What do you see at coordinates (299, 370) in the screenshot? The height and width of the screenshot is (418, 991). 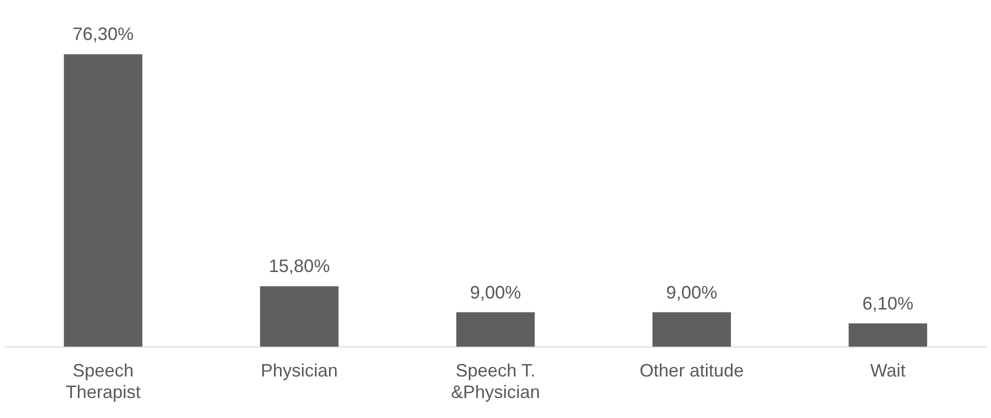 I see `x-tick-label: Physician` at bounding box center [299, 370].